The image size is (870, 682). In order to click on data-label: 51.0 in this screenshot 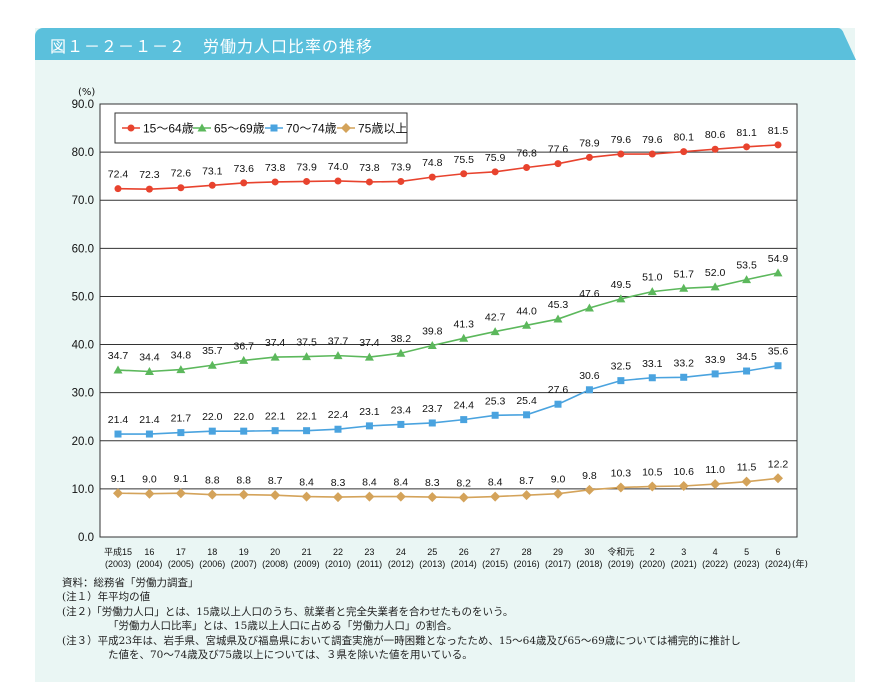, I will do `click(652, 278)`.